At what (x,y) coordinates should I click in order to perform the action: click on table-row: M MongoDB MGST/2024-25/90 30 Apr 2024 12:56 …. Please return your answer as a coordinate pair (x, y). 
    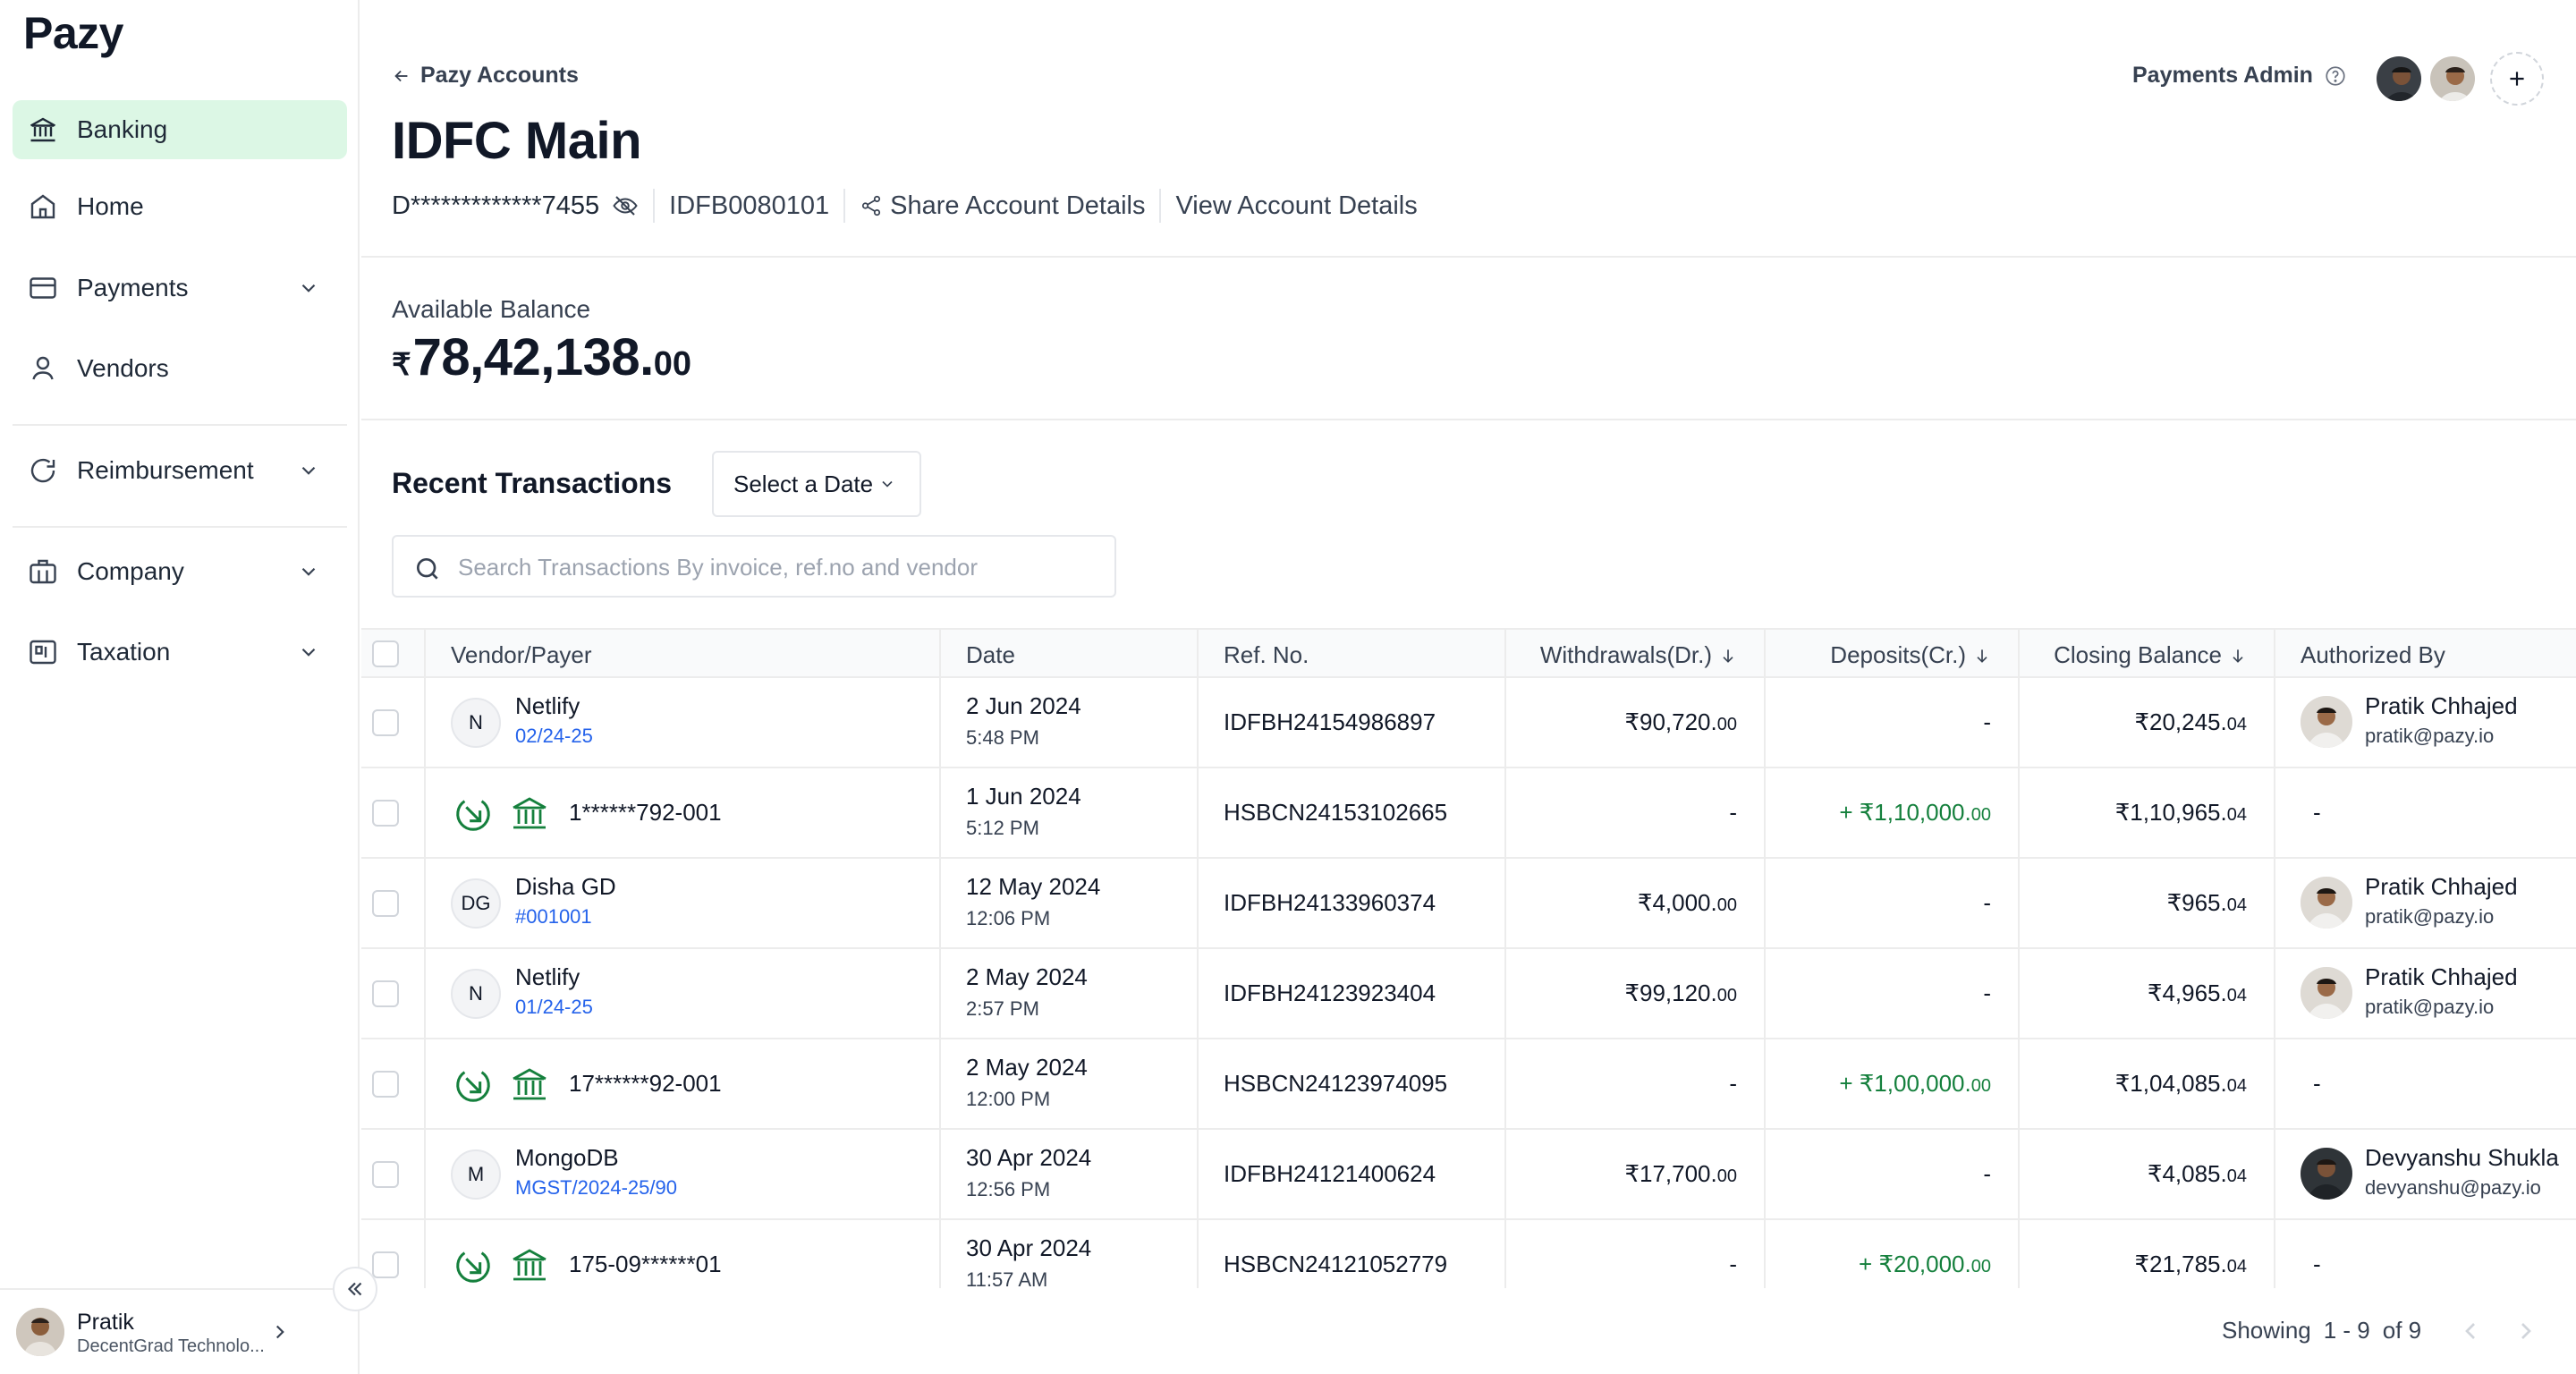
    Looking at the image, I should click on (1468, 1175).